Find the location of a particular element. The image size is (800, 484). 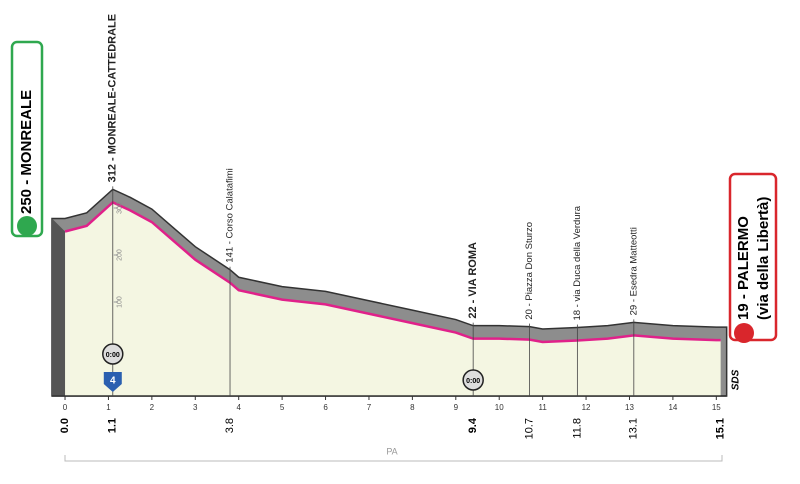

left-wall is located at coordinates (59, 307).